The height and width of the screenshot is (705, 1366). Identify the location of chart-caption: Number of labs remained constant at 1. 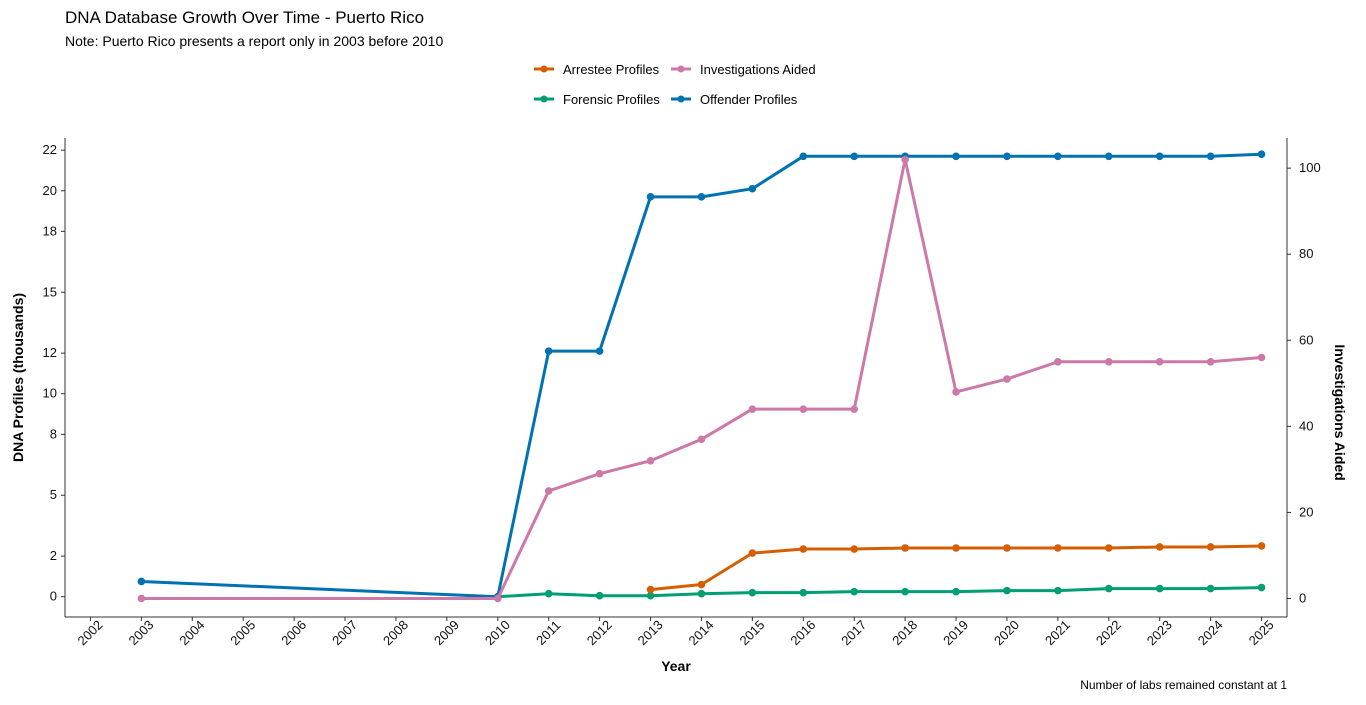
(1183, 685).